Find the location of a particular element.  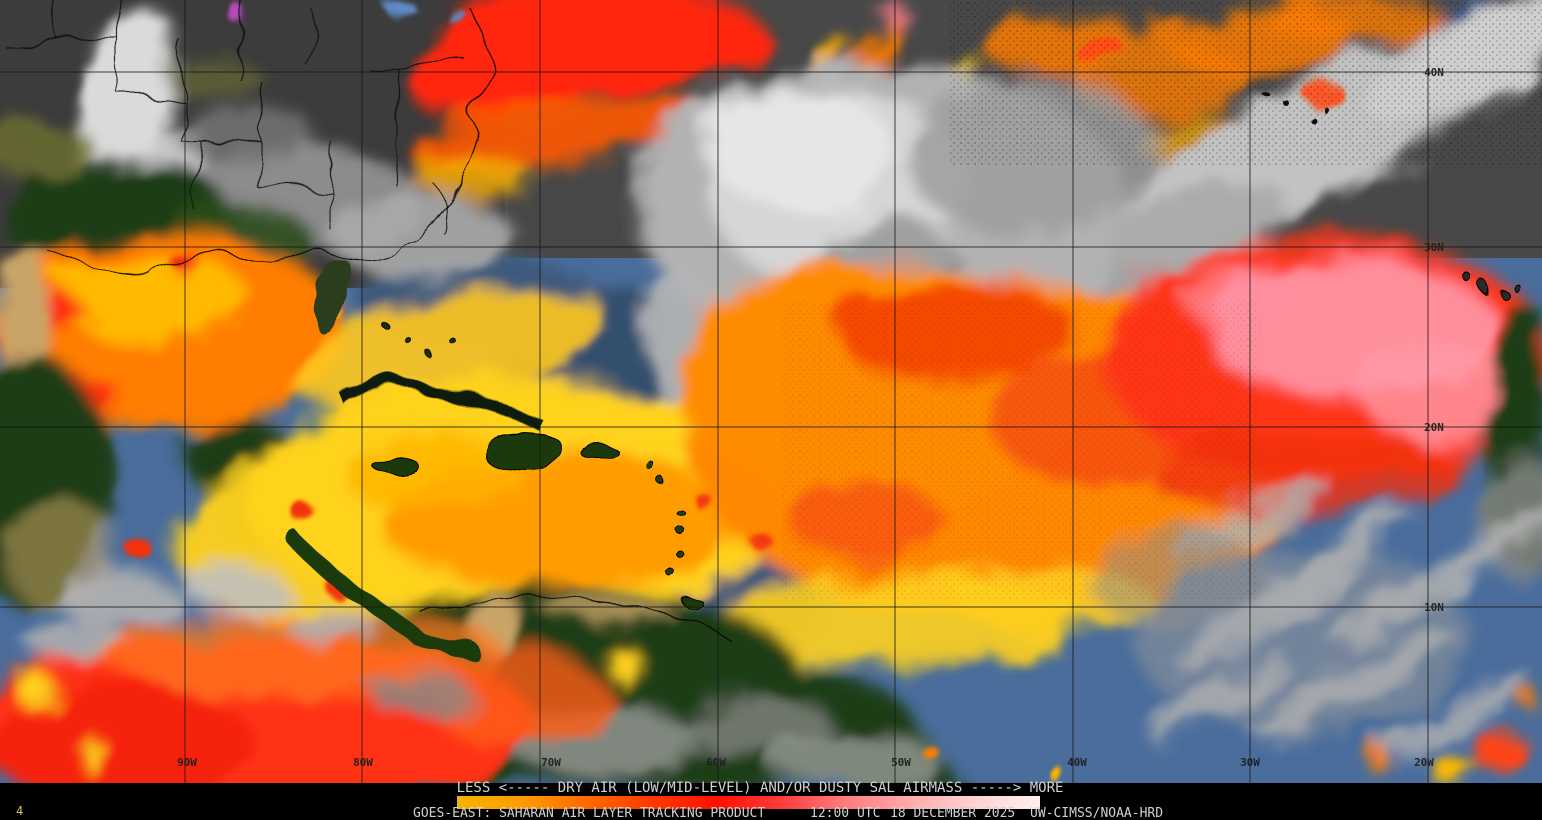

speckle-texture is located at coordinates (1246, 82).